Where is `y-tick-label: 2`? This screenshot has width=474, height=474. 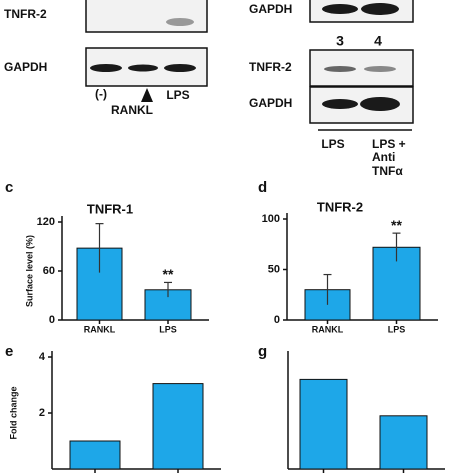 y-tick-label: 2 is located at coordinates (42, 413).